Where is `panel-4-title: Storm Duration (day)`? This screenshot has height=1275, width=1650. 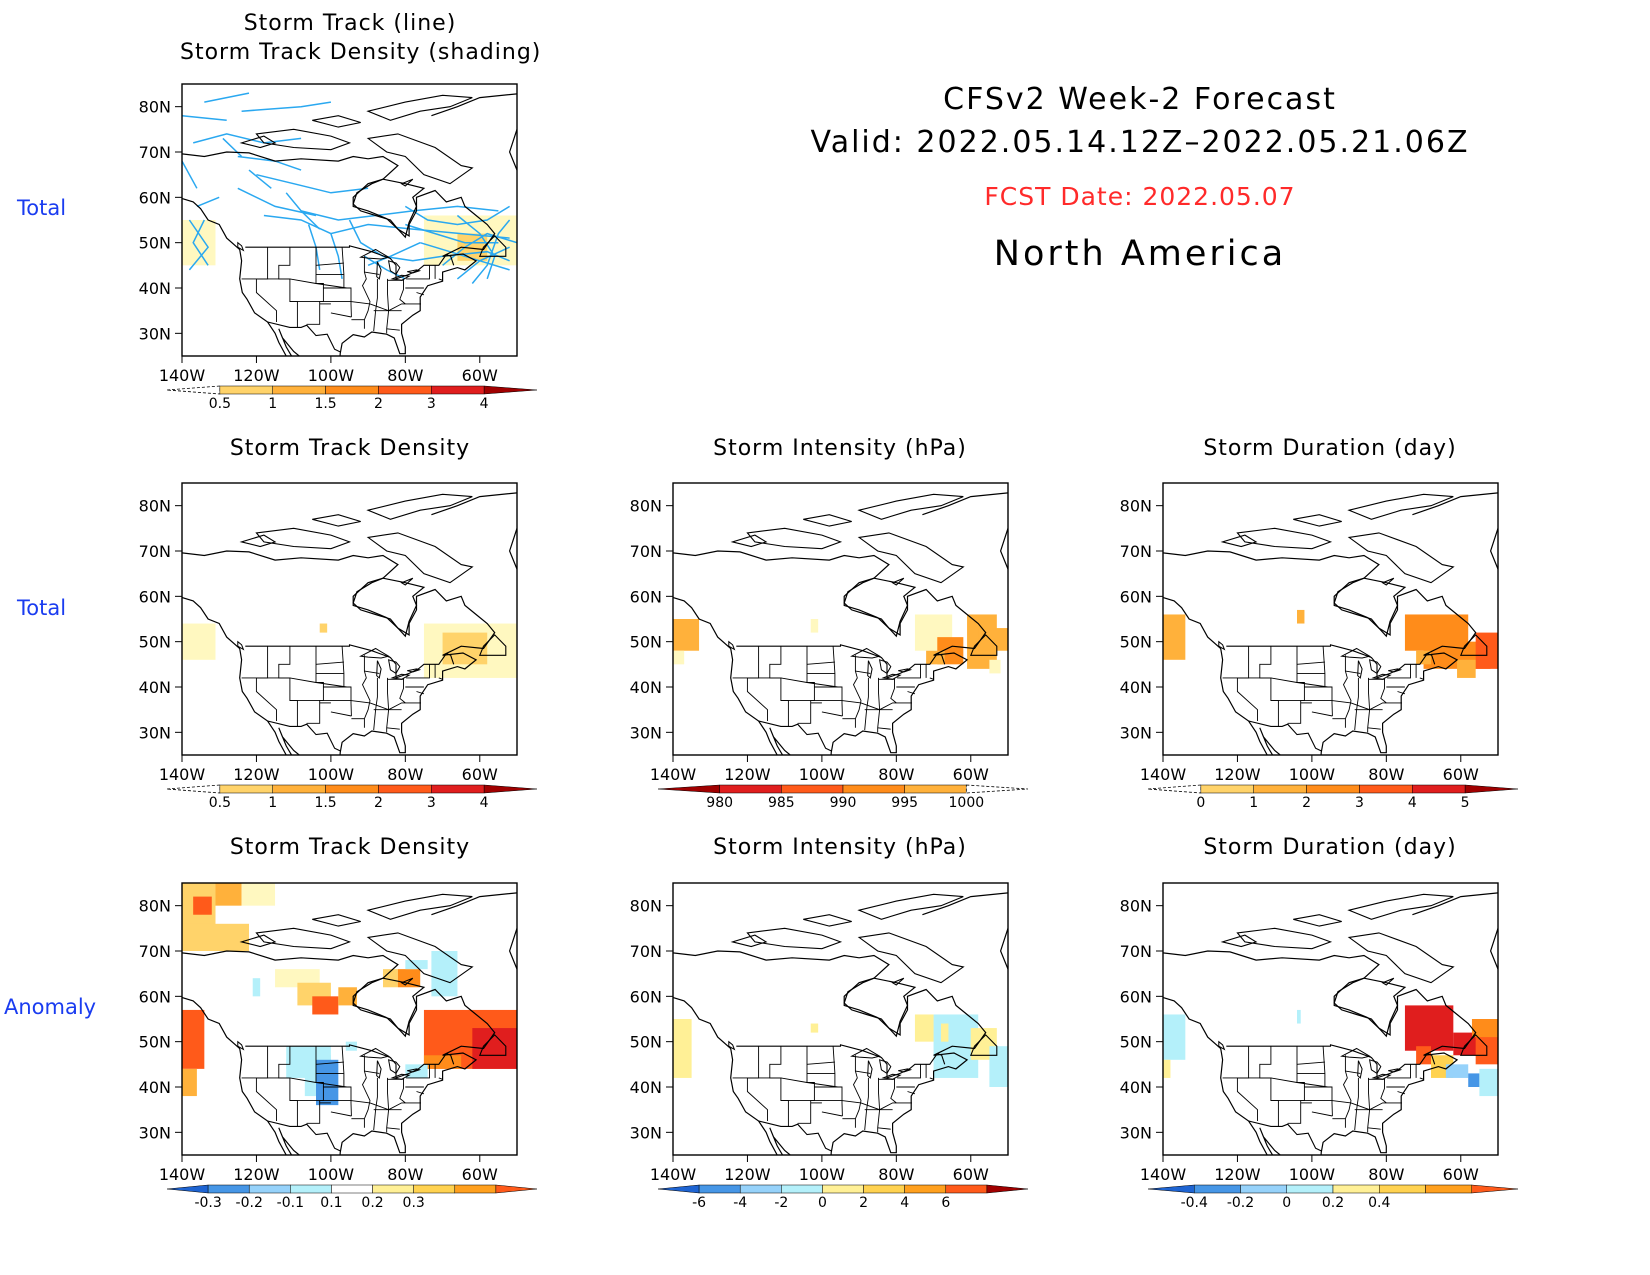 panel-4-title: Storm Duration (day) is located at coordinates (1330, 448).